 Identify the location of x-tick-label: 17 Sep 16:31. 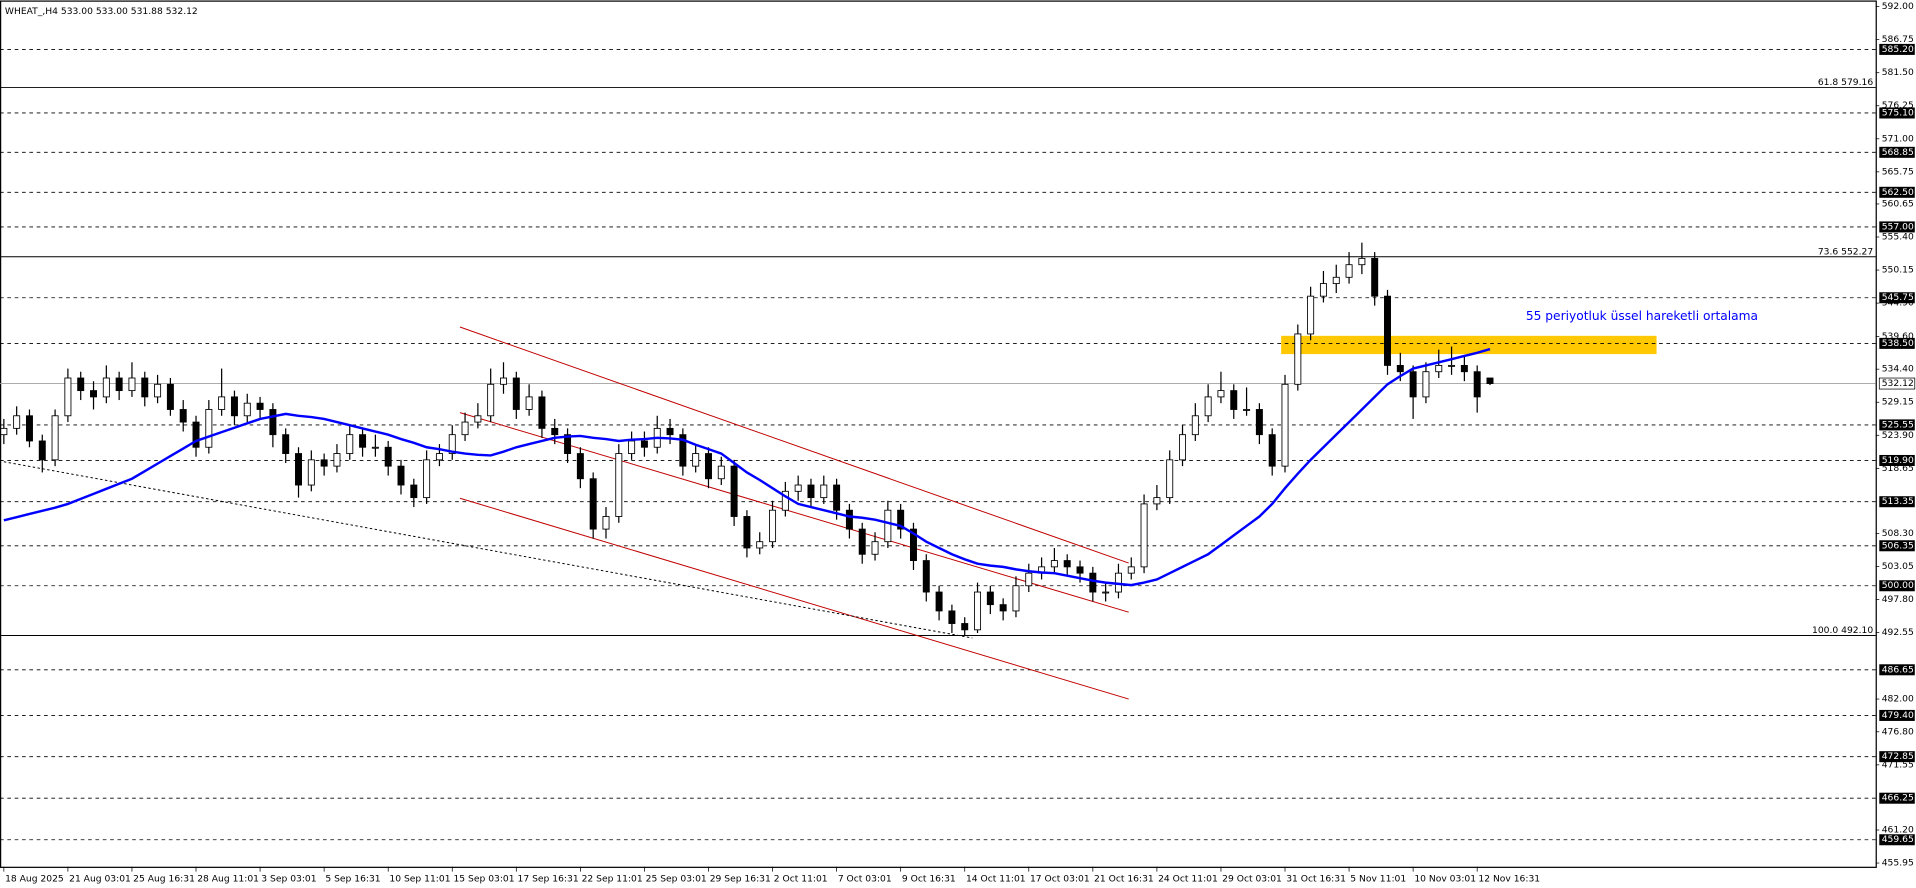
(548, 878).